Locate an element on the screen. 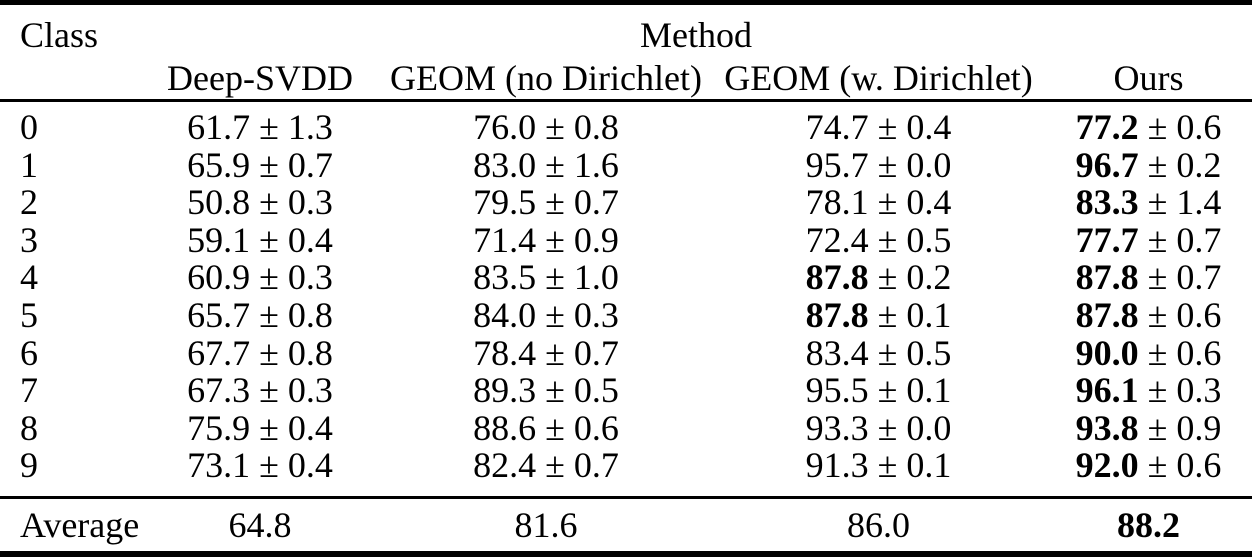 Image resolution: width=1252 pixels, height=557 pixels. result-cell: 65.9 ± 0.7 is located at coordinates (260, 164).